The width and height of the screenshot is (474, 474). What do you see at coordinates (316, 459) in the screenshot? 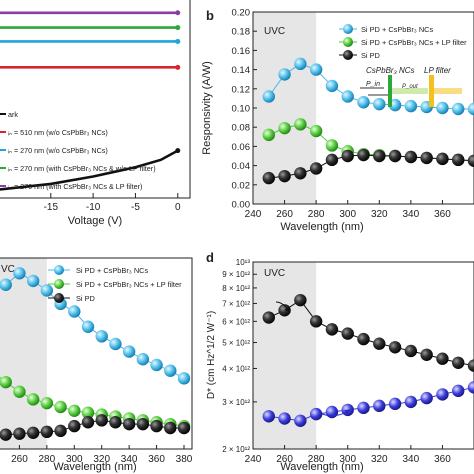
I see `panel-d-xtick-label: 280` at bounding box center [316, 459].